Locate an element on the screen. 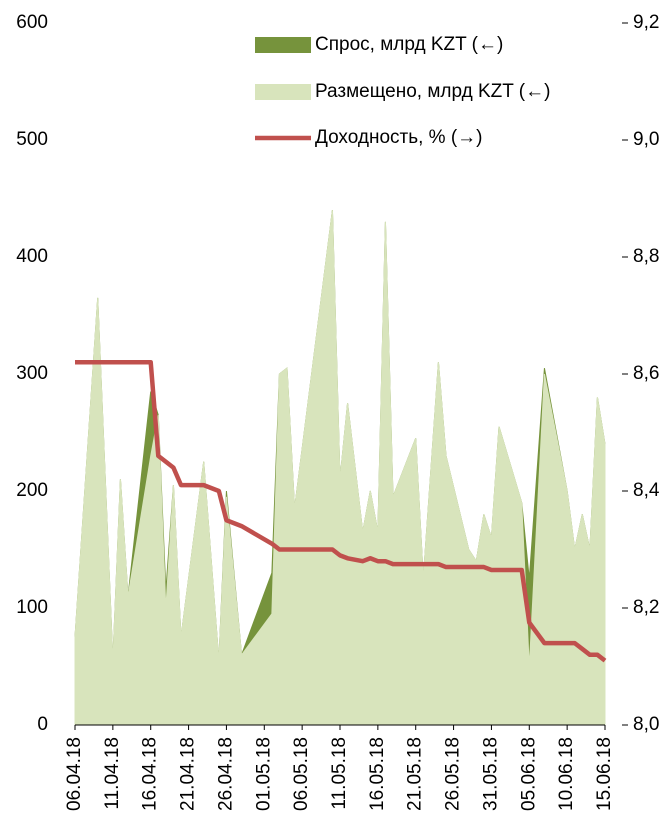  y2-tick-label: 9,2 is located at coordinates (646, 22).